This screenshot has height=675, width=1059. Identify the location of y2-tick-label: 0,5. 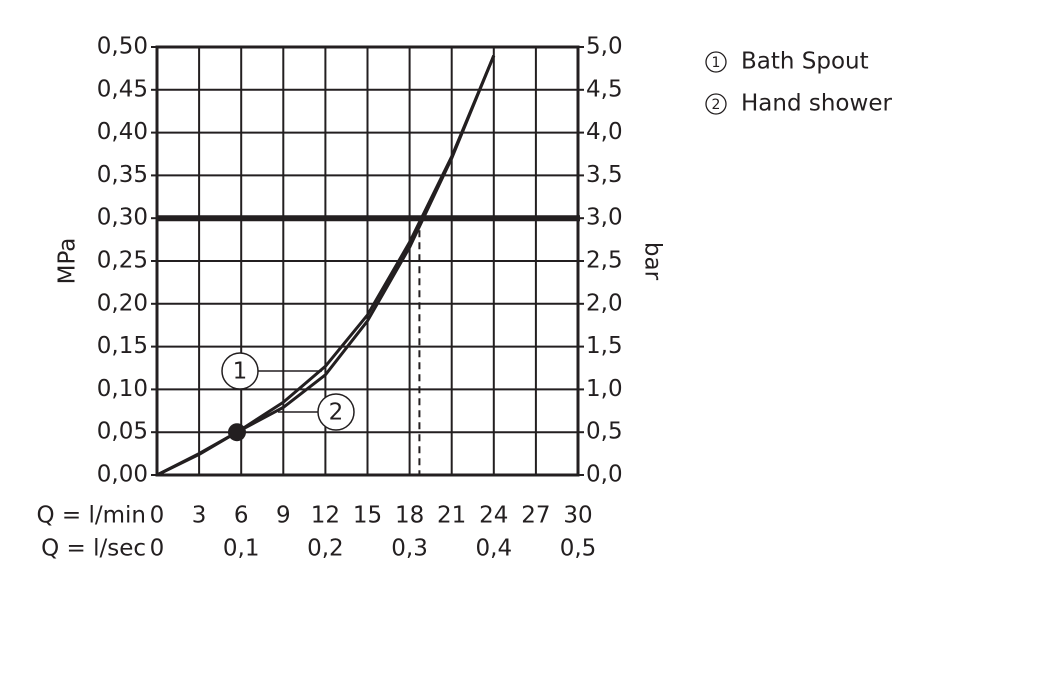
(604, 432).